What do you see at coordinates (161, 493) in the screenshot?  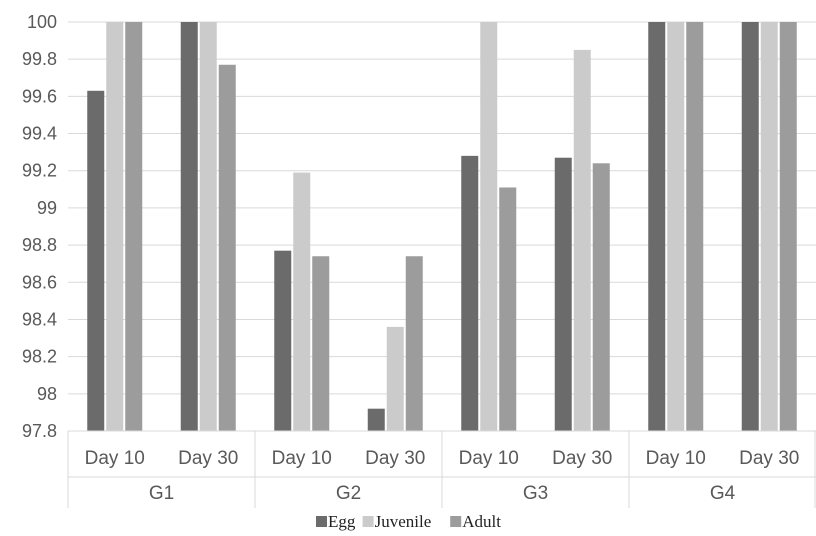 I see `group-label: G1` at bounding box center [161, 493].